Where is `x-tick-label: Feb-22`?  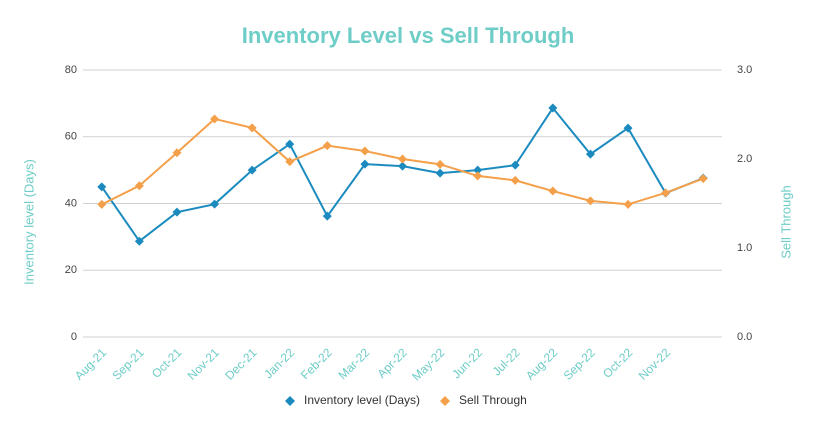
x-tick-label: Feb-22 is located at coordinates (316, 363).